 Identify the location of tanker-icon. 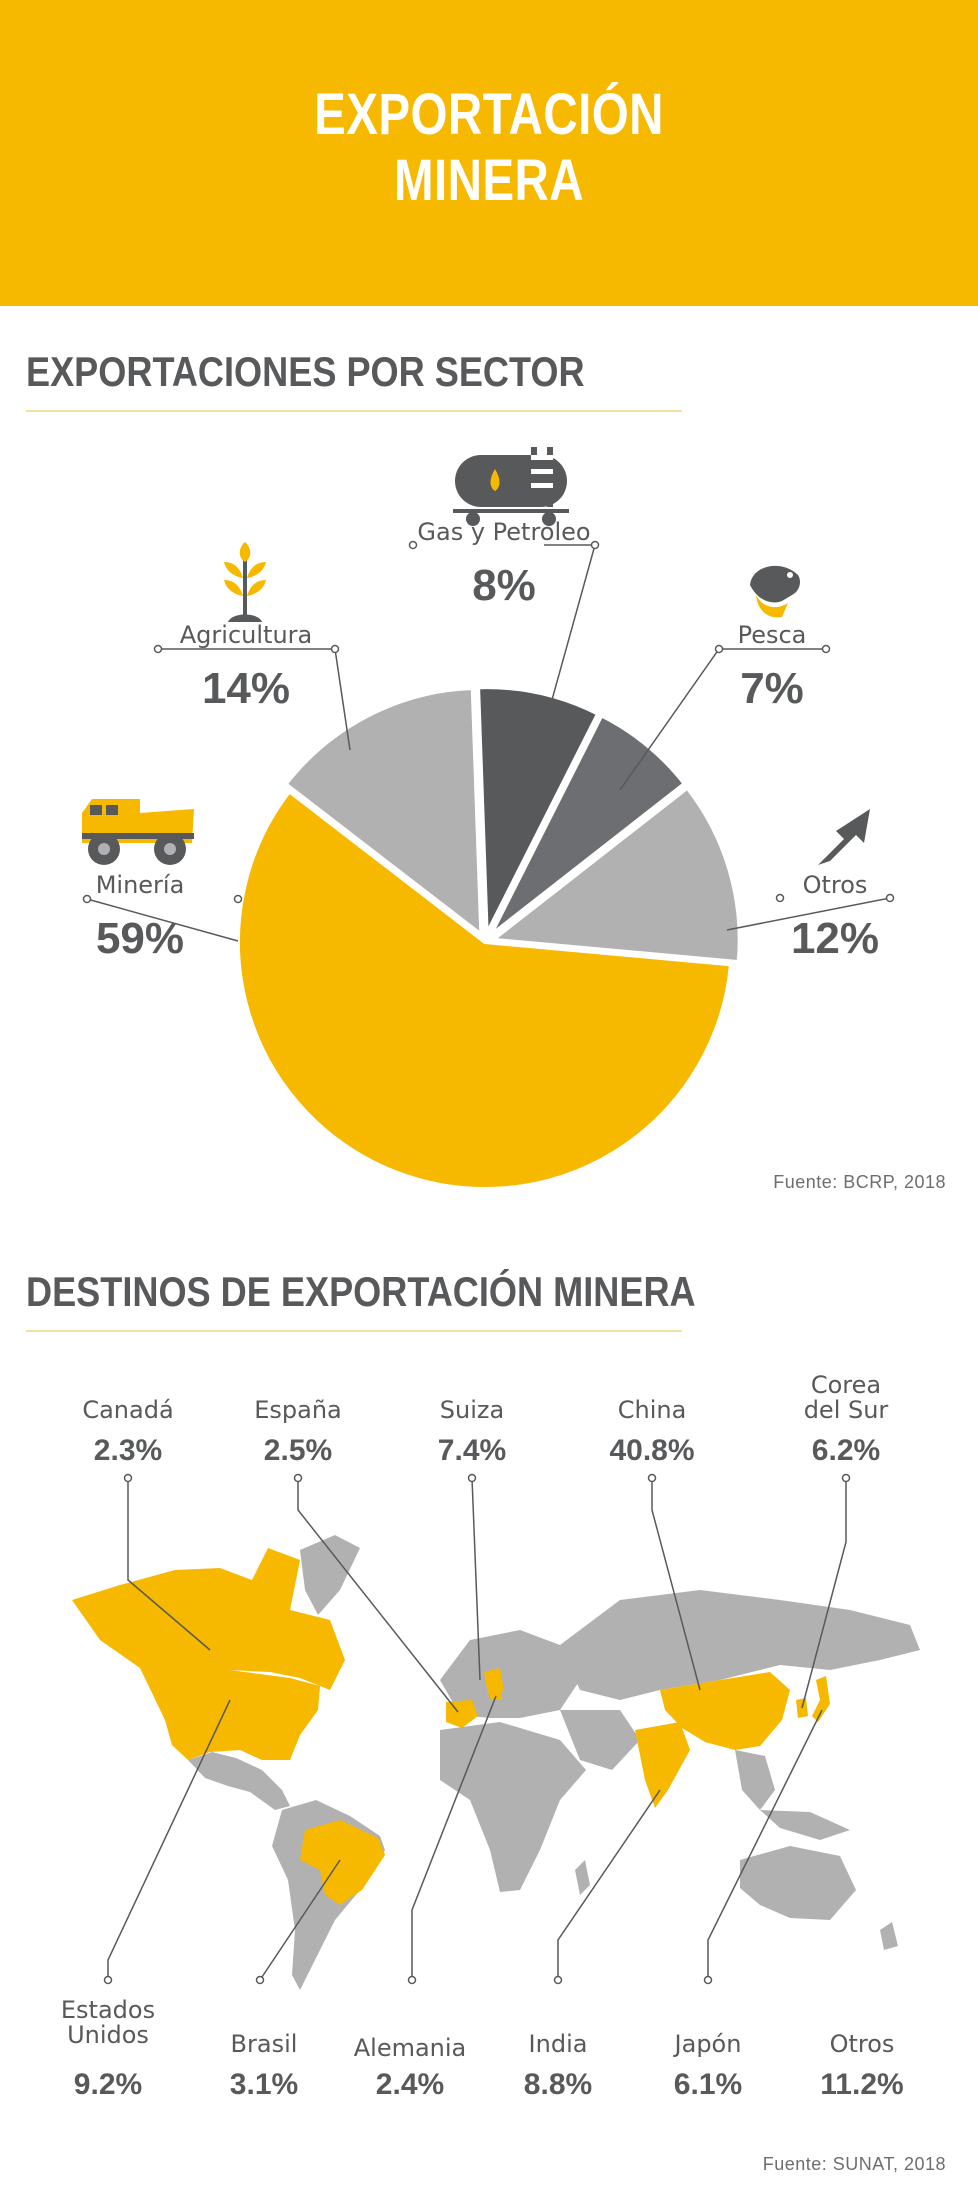
(511, 486).